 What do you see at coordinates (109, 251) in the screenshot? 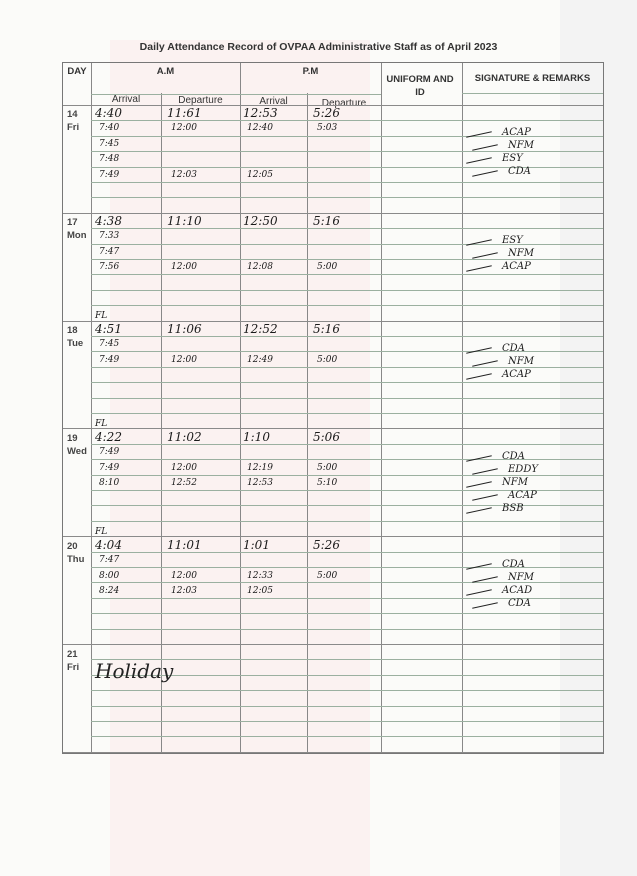
I see `time-entry-am-arrival: 7:47` at bounding box center [109, 251].